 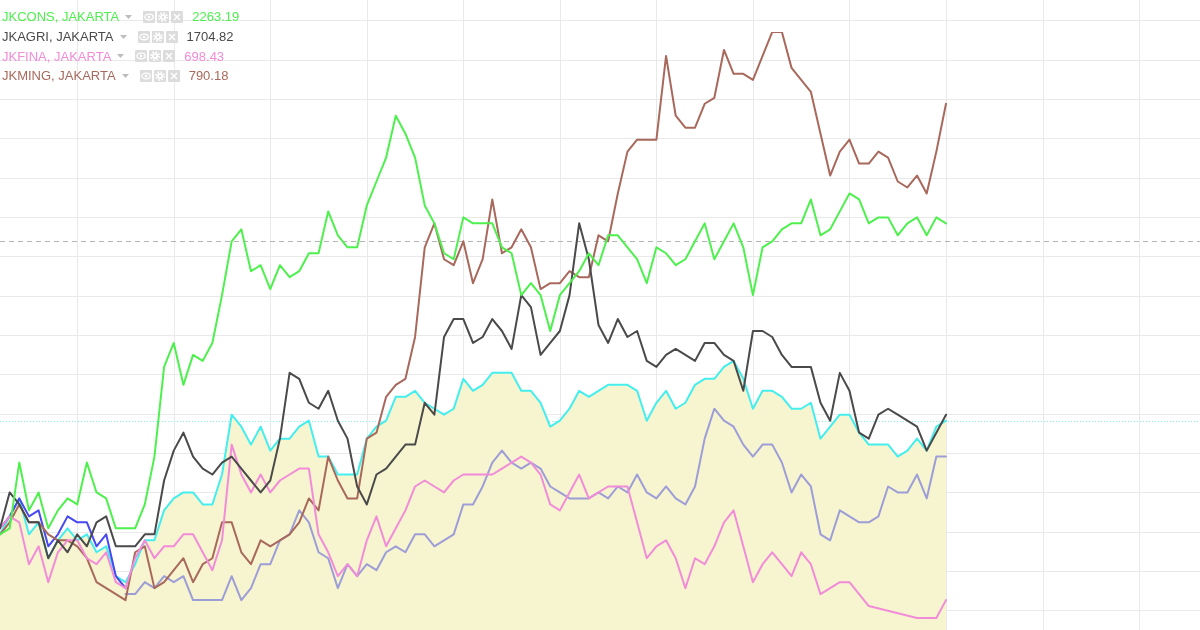 I want to click on annotation: 698.43, so click(x=204, y=56).